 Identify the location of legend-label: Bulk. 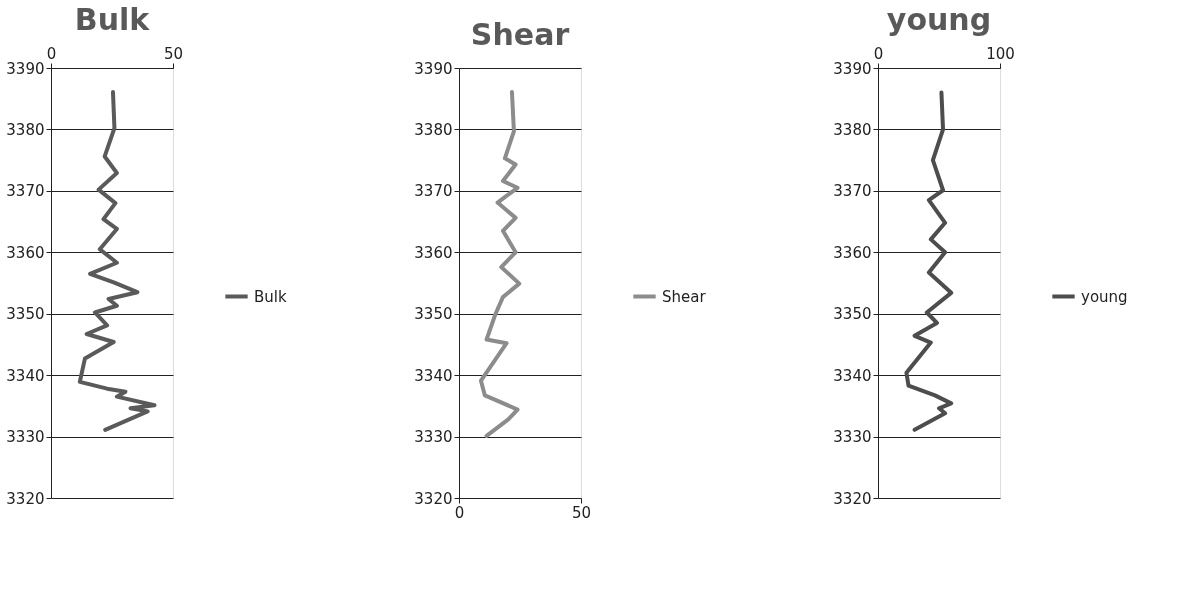
(270, 296).